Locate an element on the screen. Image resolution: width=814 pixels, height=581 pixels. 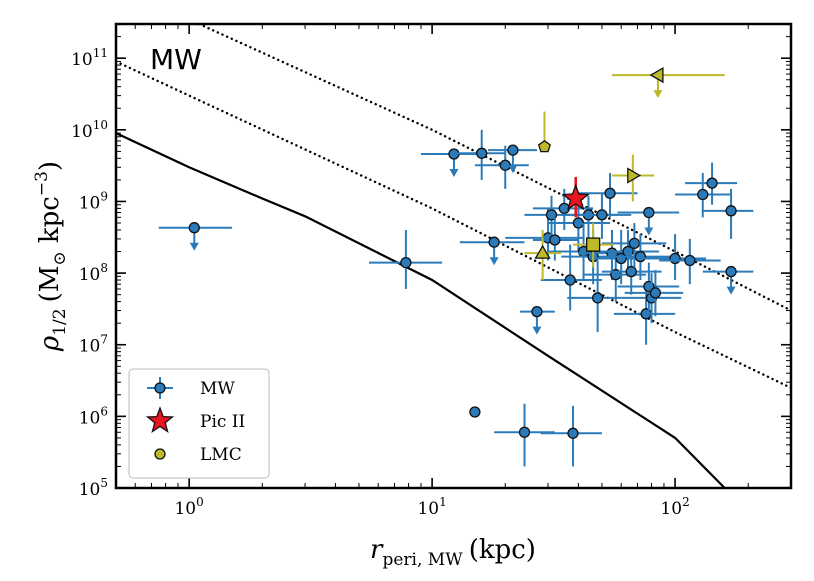
pic-ii-marker is located at coordinates (575, 197).